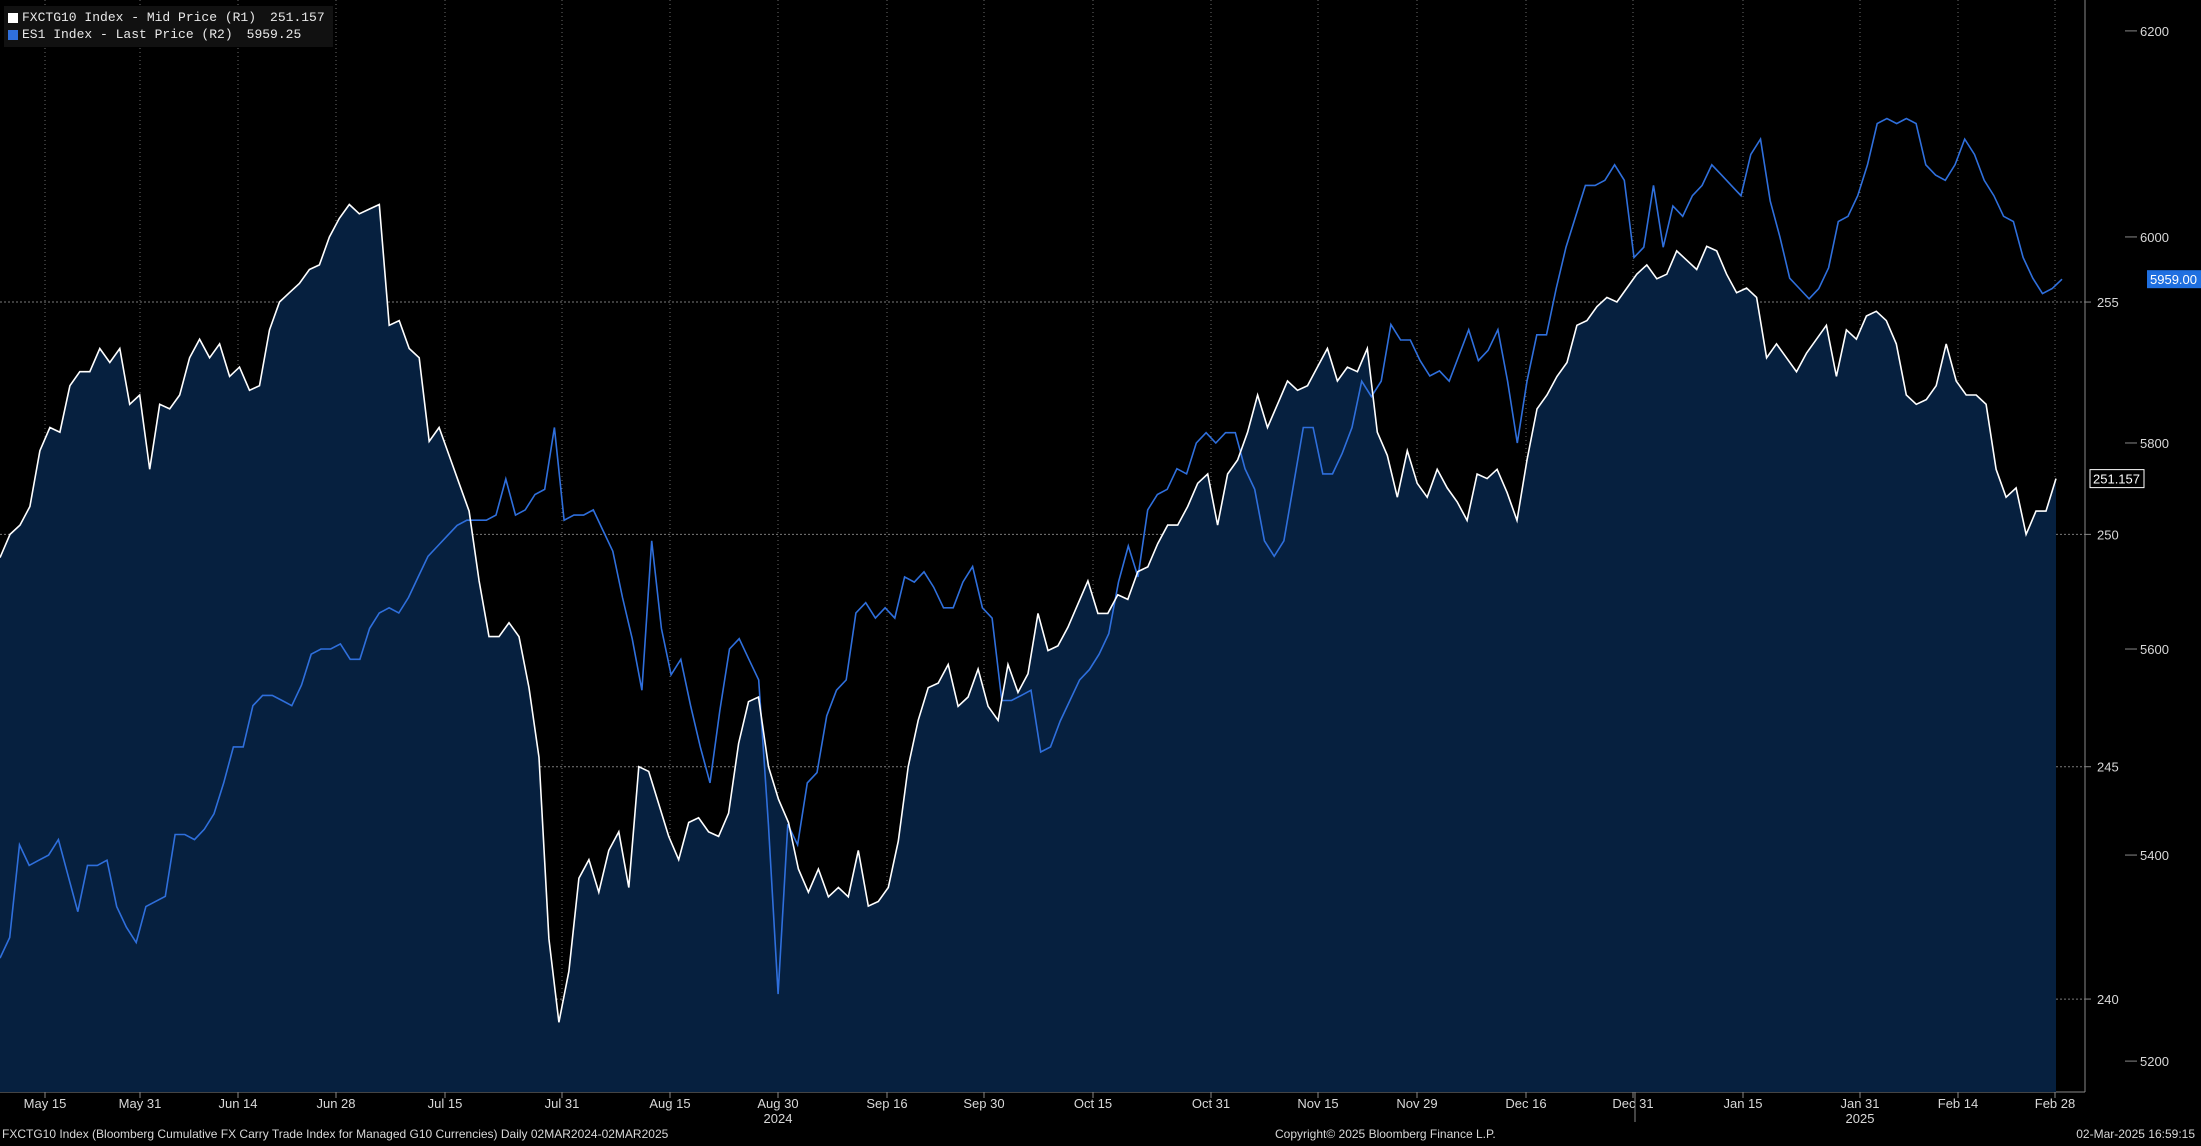  What do you see at coordinates (1958, 1103) in the screenshot?
I see `x-tick-label: Feb 14` at bounding box center [1958, 1103].